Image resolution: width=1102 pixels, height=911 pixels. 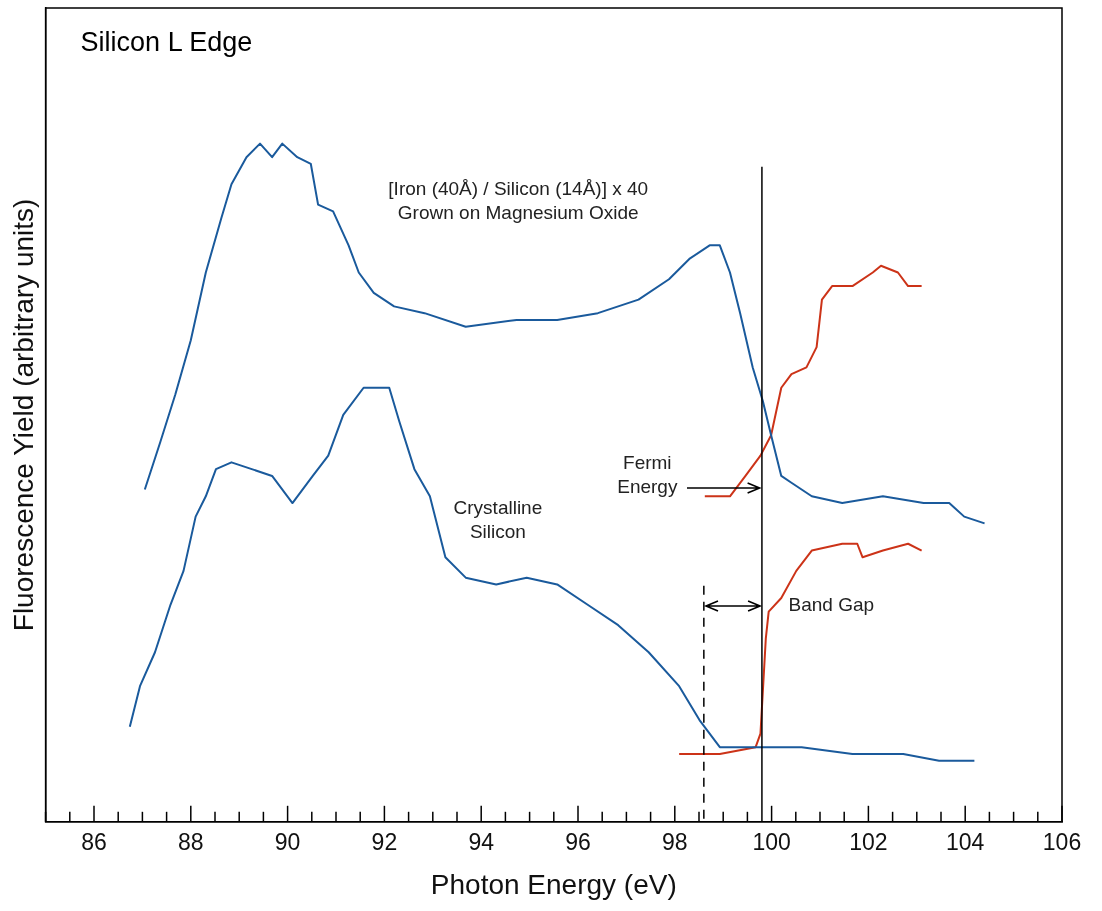 I want to click on x-tick-label: 86, so click(x=94, y=841).